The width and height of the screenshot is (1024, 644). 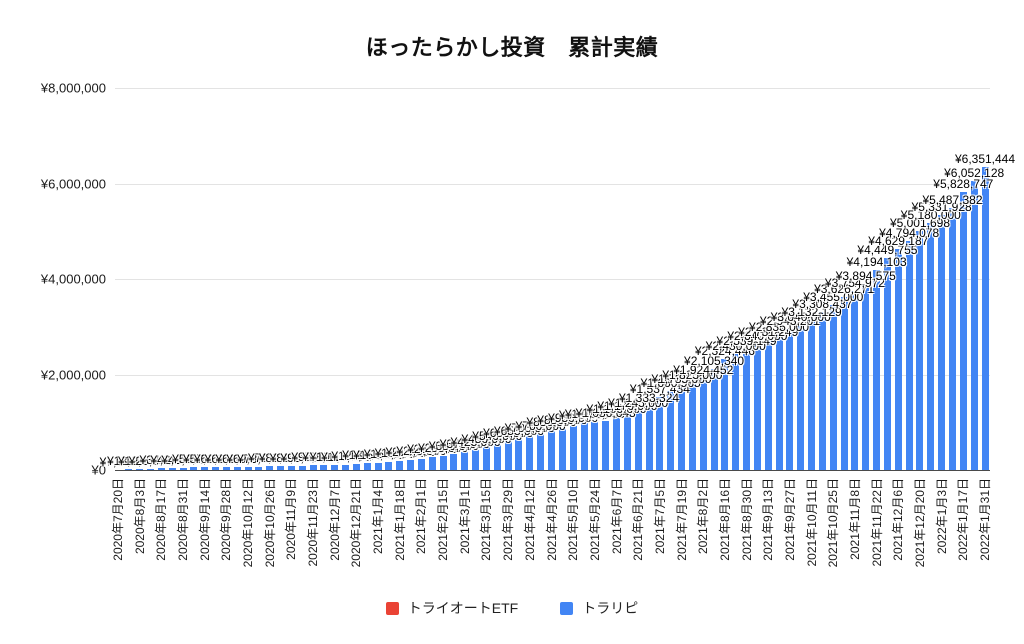 I want to click on bar-value-label: ¥540,000, so click(x=497, y=436).